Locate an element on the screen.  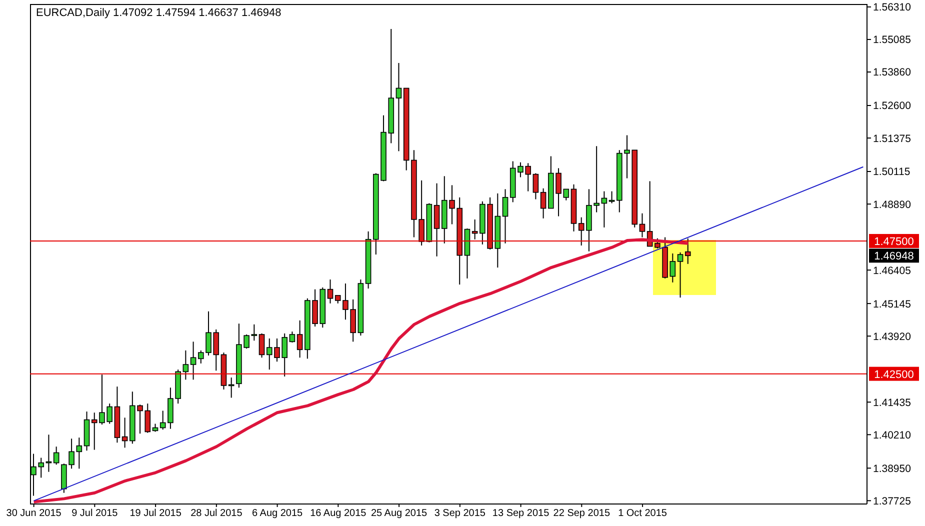
y-tick-label: 1.53860 is located at coordinates (892, 72).